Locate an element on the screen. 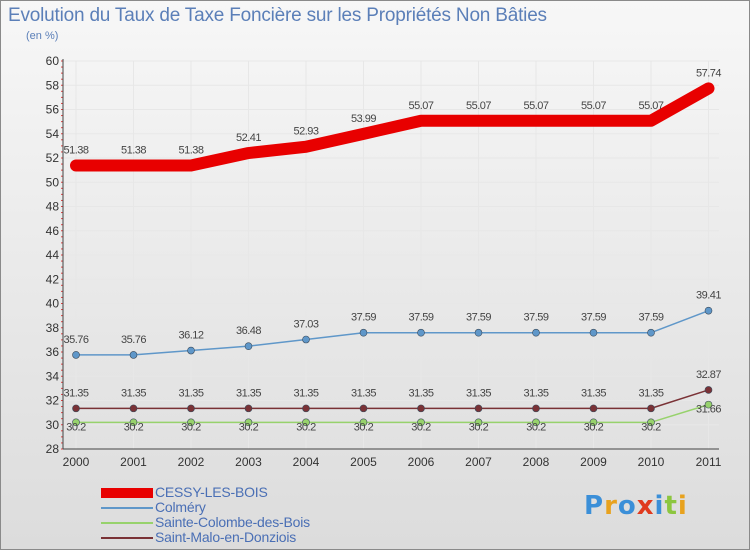  data-label: 32.87 is located at coordinates (708, 375).